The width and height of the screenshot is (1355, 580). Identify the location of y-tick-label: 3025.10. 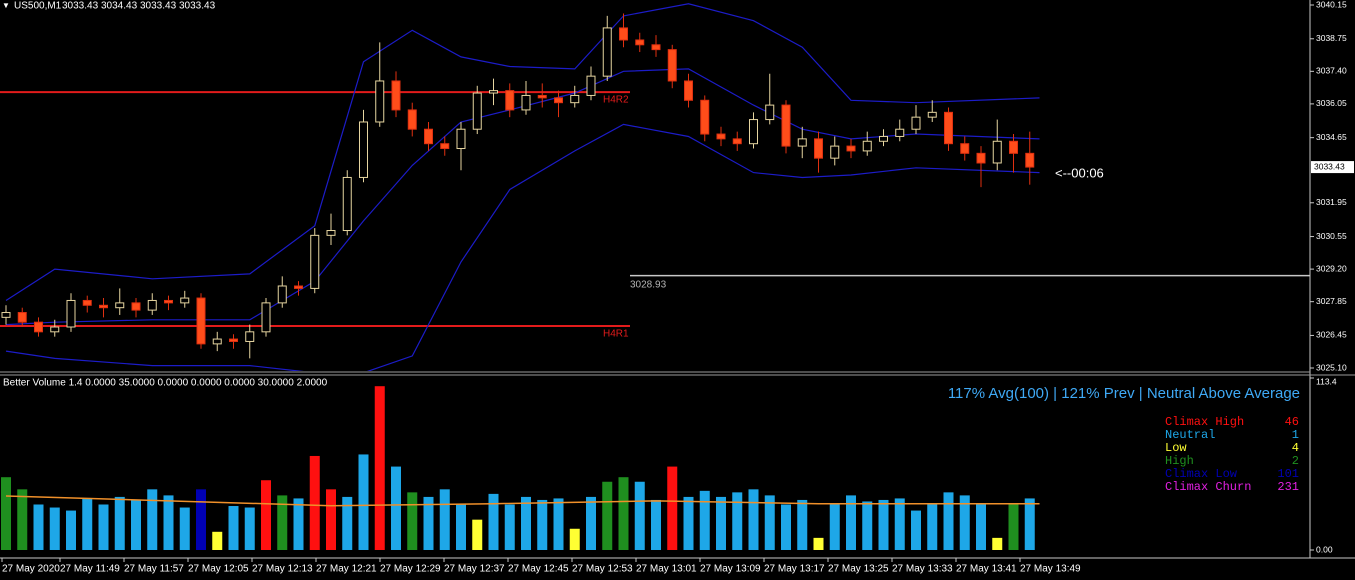
(1331, 367).